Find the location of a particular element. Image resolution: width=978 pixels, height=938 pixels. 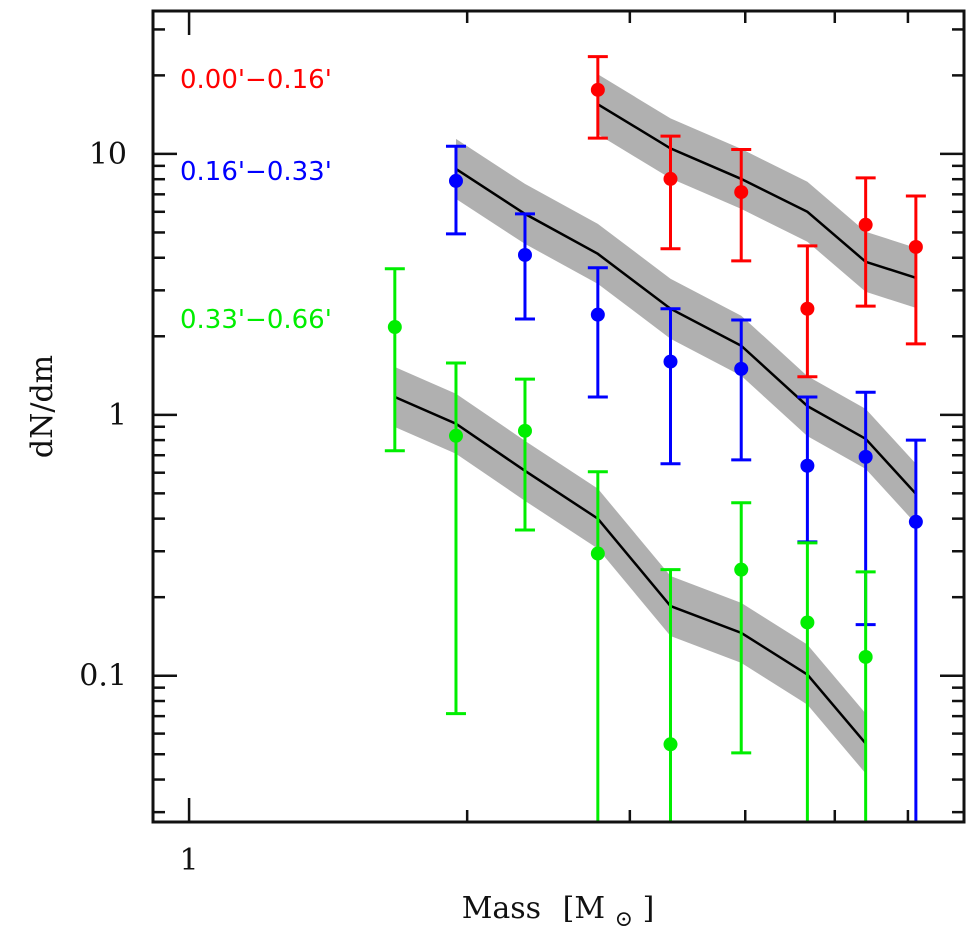

y-tick-label: 0.1 is located at coordinates (103, 676).